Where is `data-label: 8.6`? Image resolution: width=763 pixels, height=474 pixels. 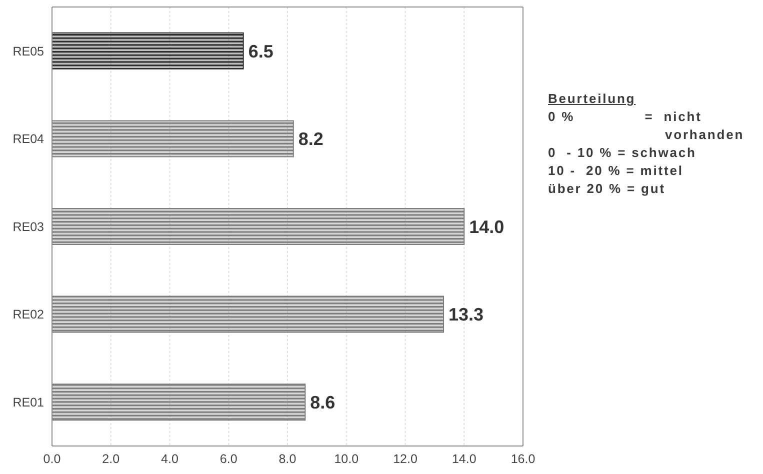 data-label: 8.6 is located at coordinates (323, 402).